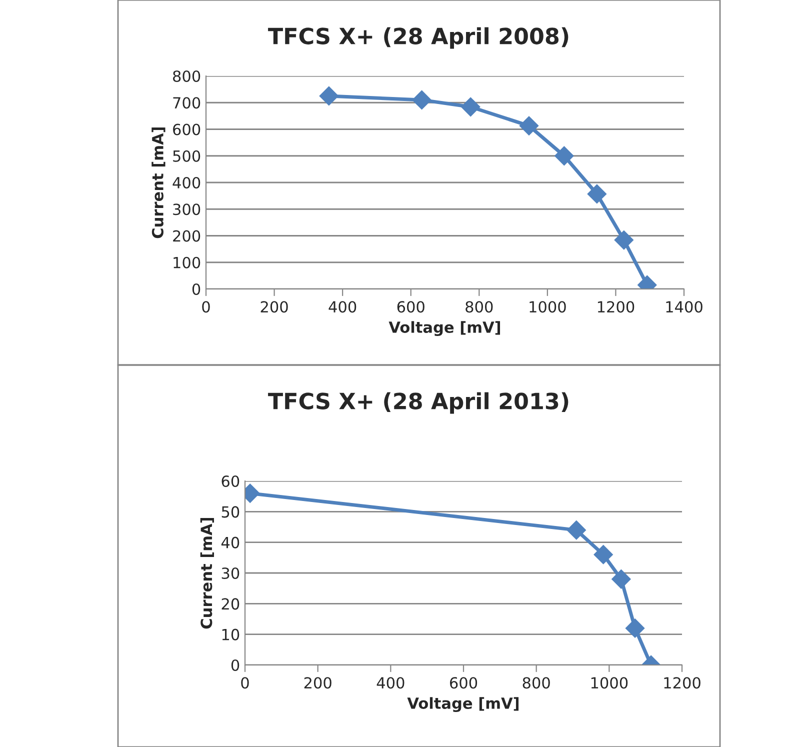 This screenshot has height=747, width=805. Describe the element at coordinates (187, 262) in the screenshot. I see `y-tick-label: 100` at that location.